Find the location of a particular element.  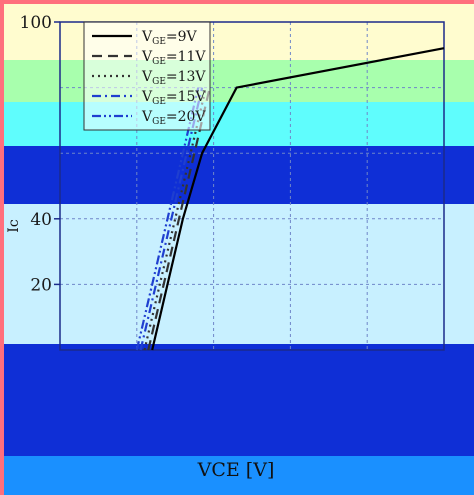

tick-labels: 100 40 20 is located at coordinates (40, 154).